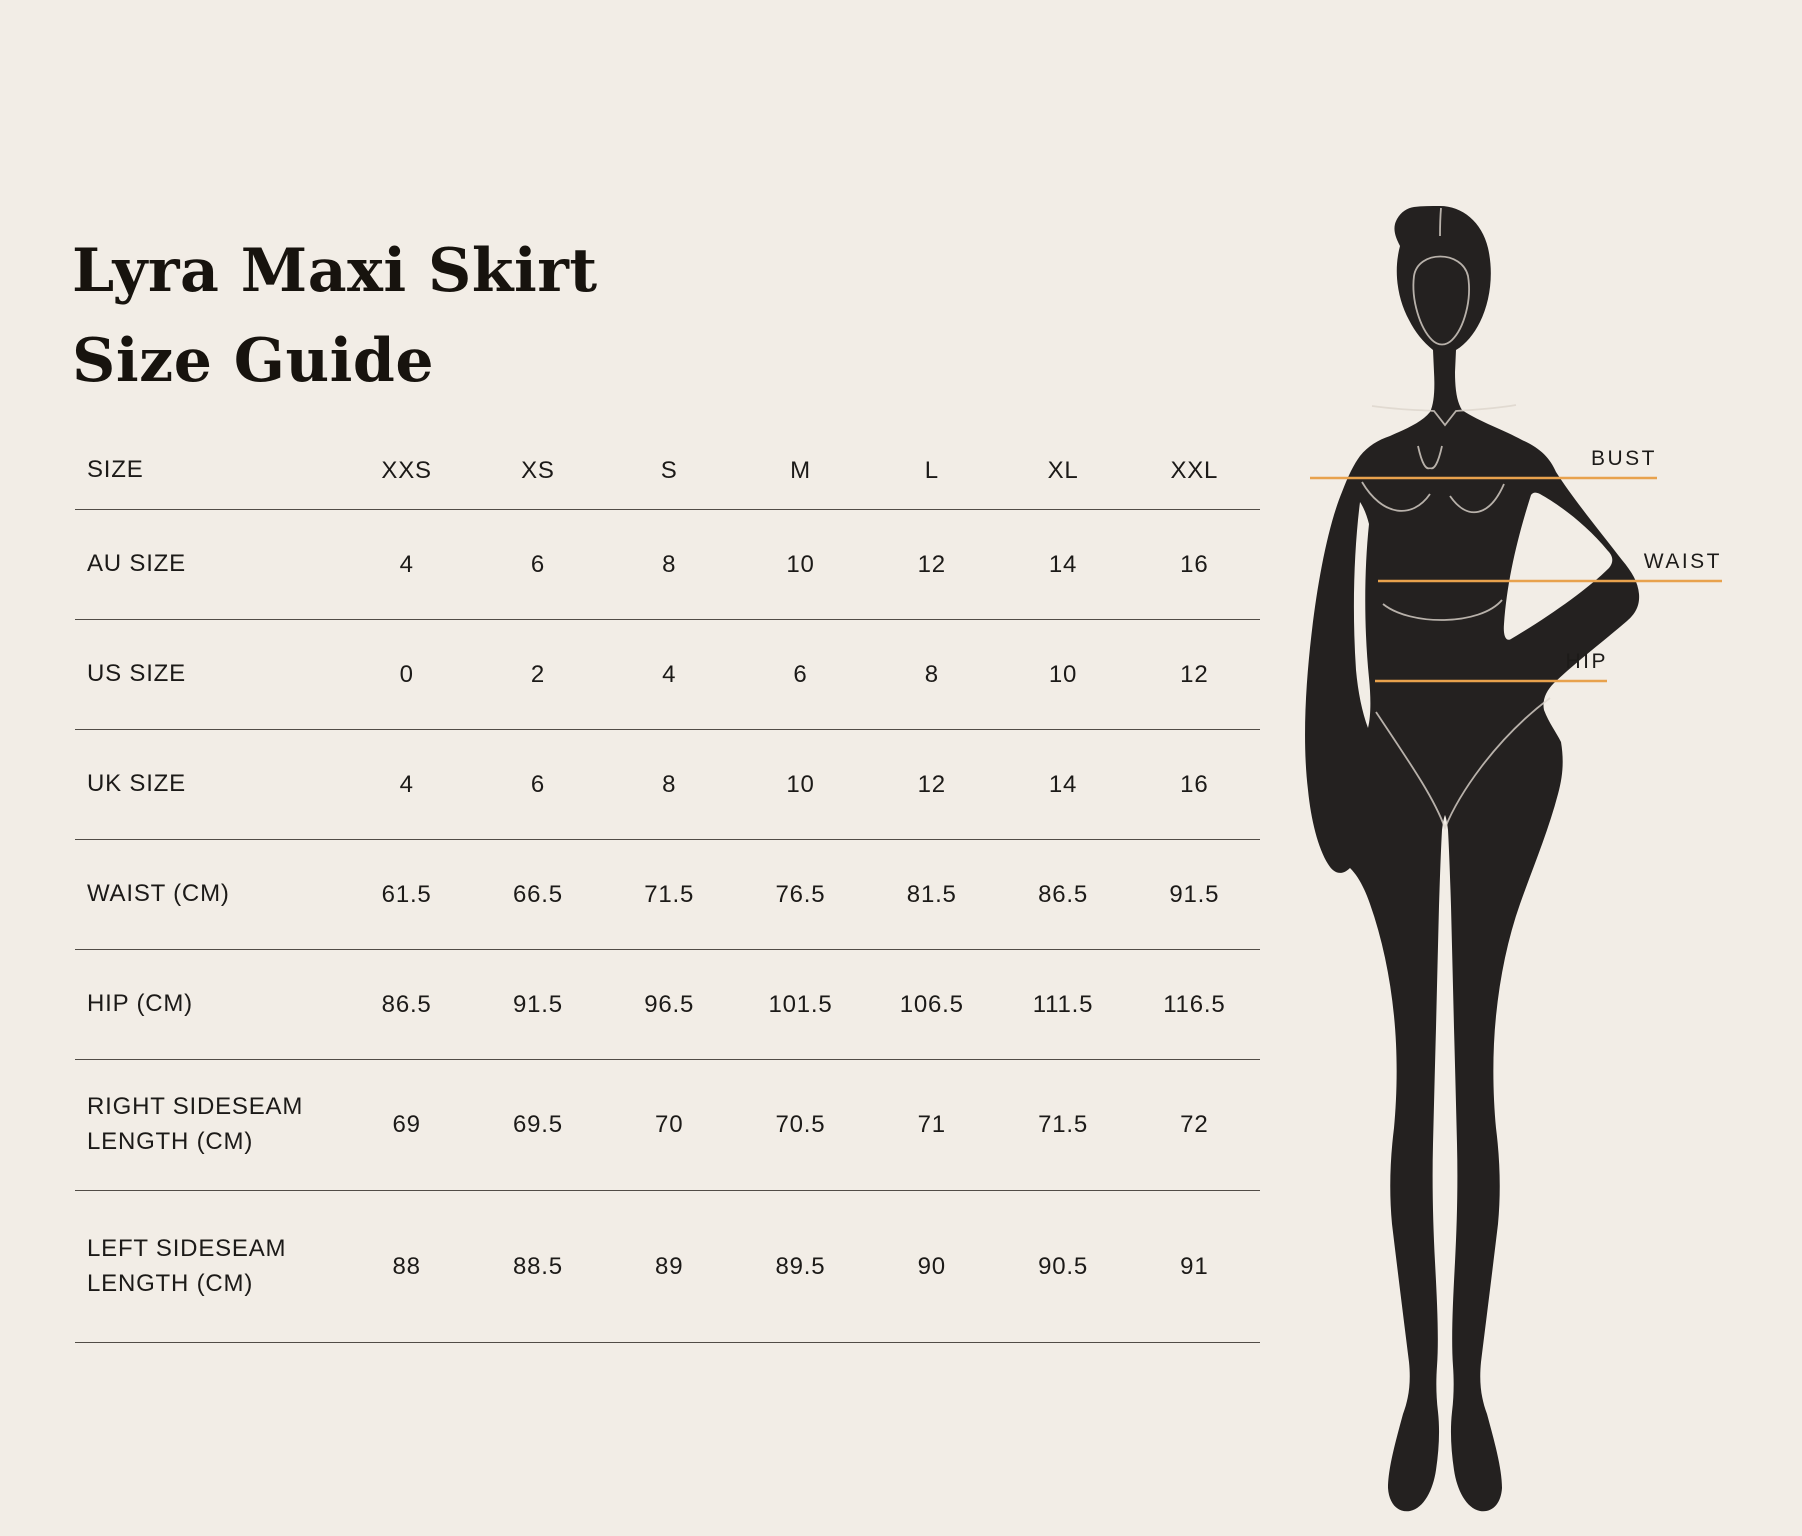 The image size is (1802, 1536). I want to click on cell-value: 106.5, so click(931, 1004).